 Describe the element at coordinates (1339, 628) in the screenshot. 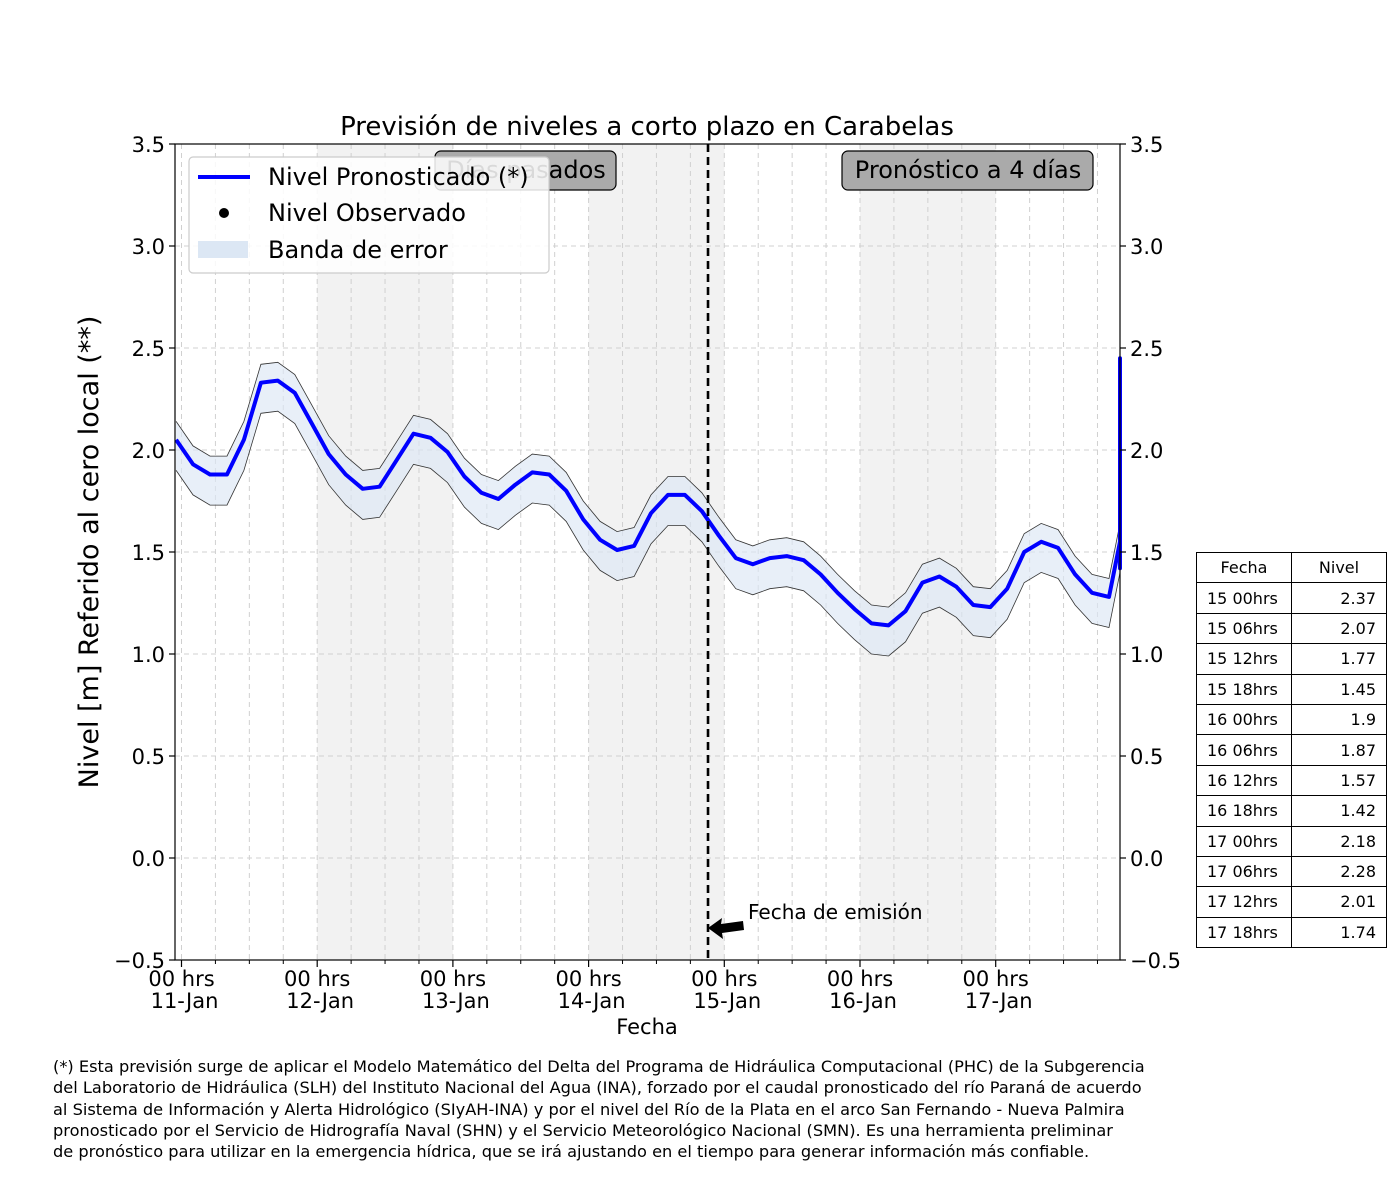

I see `table-cell-nivel: 2.07` at that location.